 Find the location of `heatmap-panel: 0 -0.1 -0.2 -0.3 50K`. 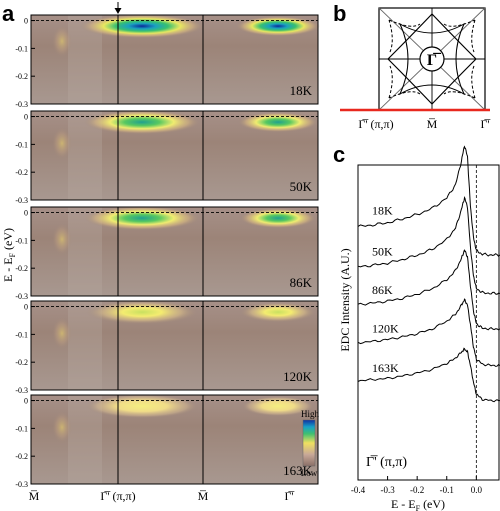

heatmap-panel: 0 -0.1 -0.2 -0.3 50K is located at coordinates (167, 157).